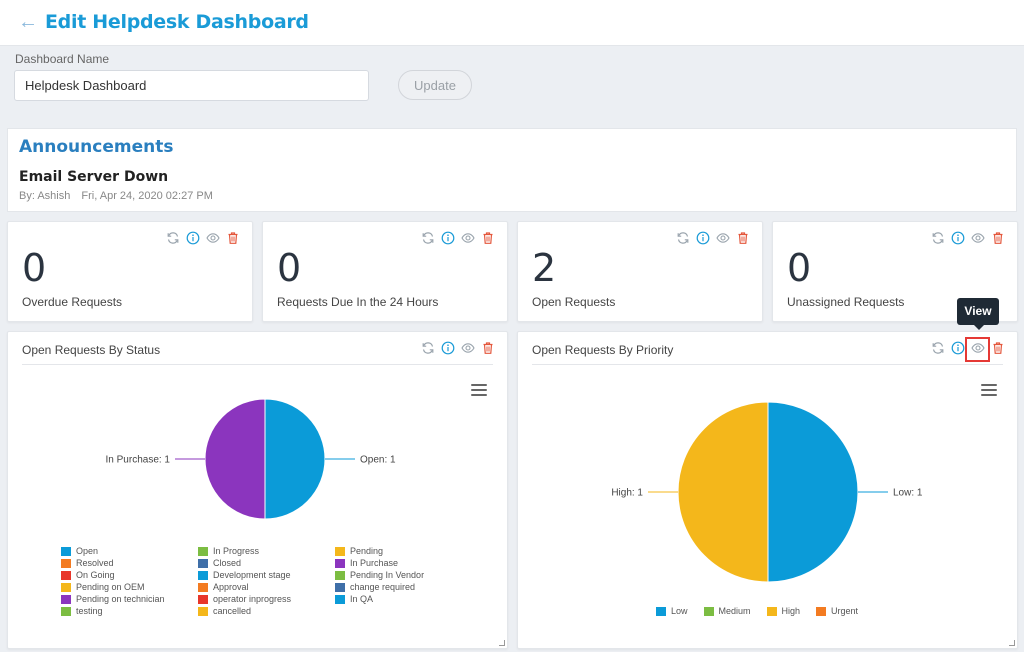  I want to click on dashboard-name-input, so click(191, 85).